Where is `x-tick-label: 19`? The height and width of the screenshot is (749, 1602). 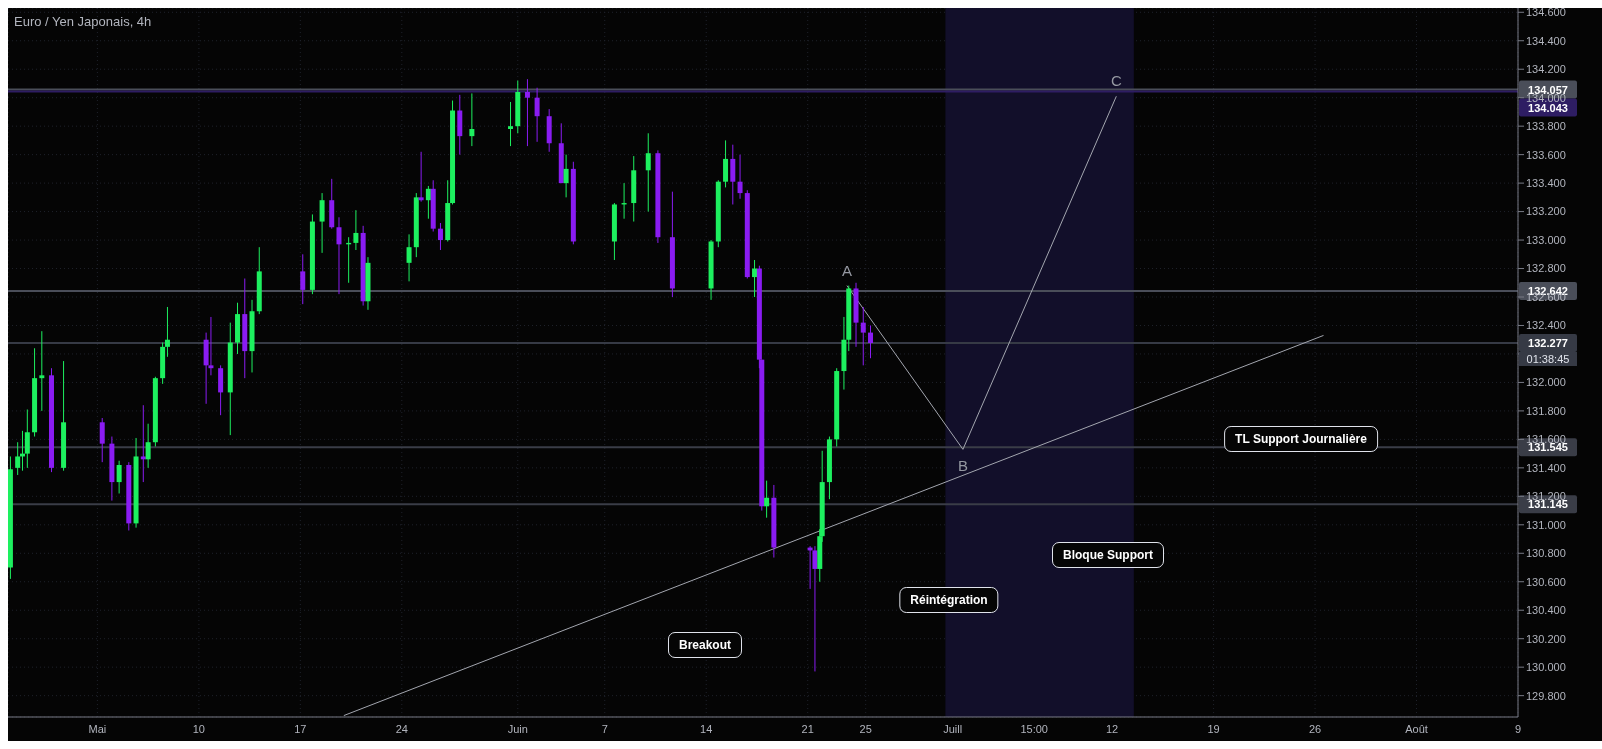 x-tick-label: 19 is located at coordinates (1213, 728).